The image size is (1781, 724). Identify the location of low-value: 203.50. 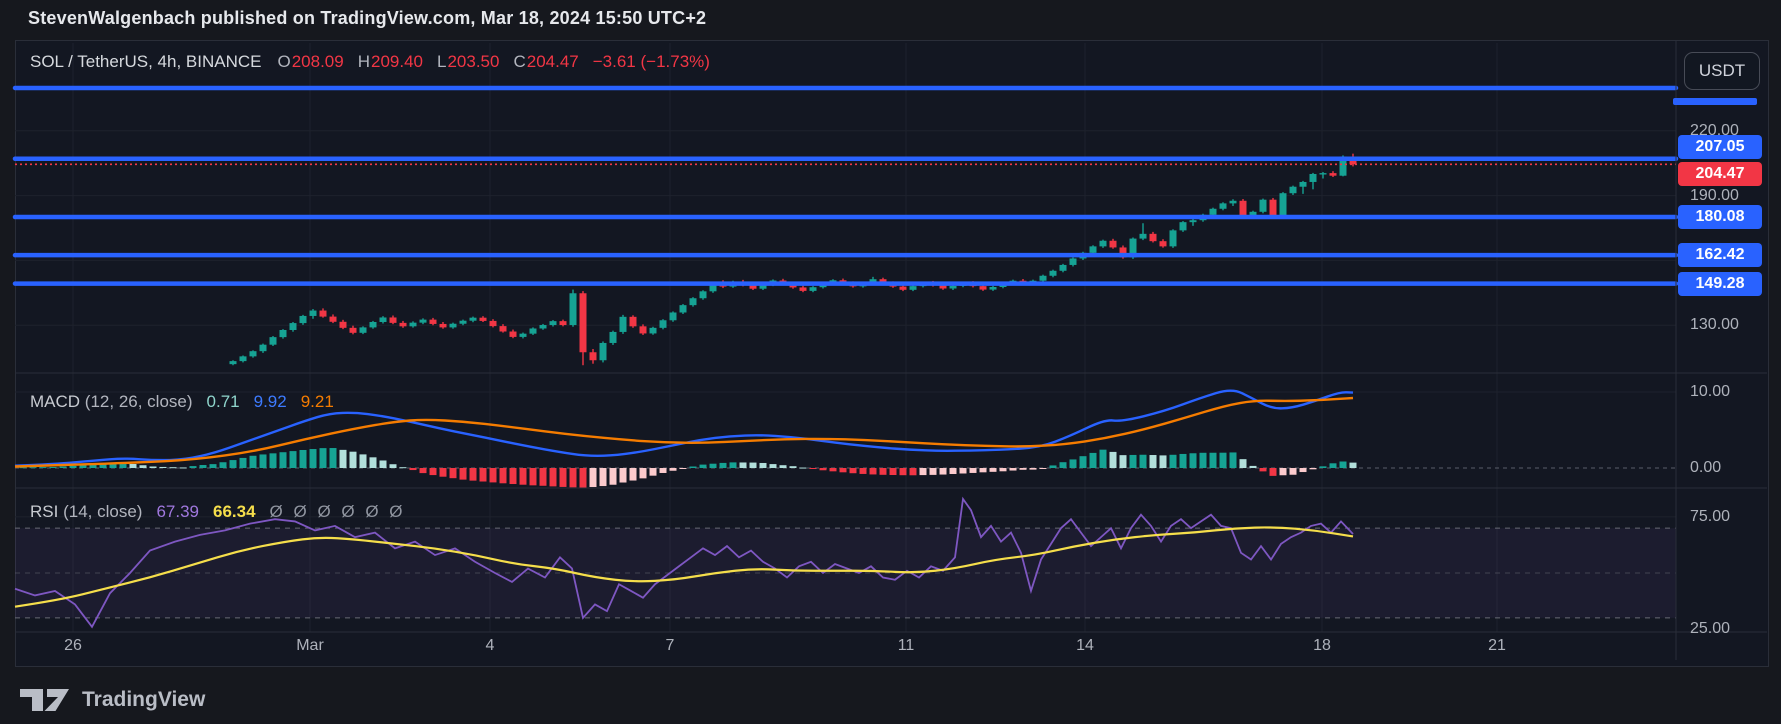
(473, 61).